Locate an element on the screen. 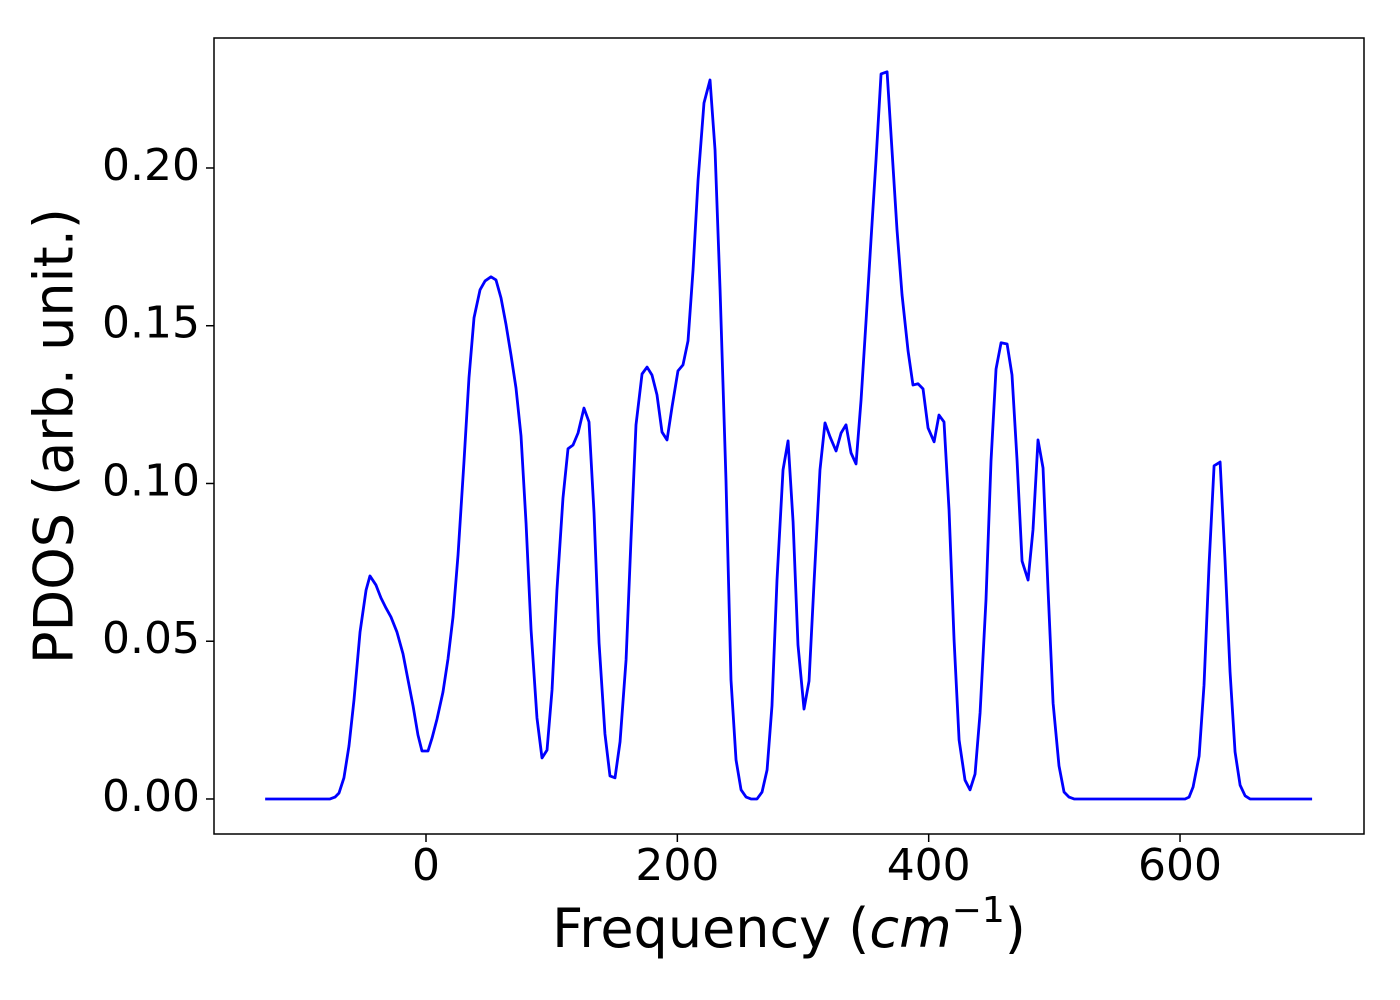 Image resolution: width=1400 pixels, height=1000 pixels. y-tick-label: 0.00 is located at coordinates (151, 796).